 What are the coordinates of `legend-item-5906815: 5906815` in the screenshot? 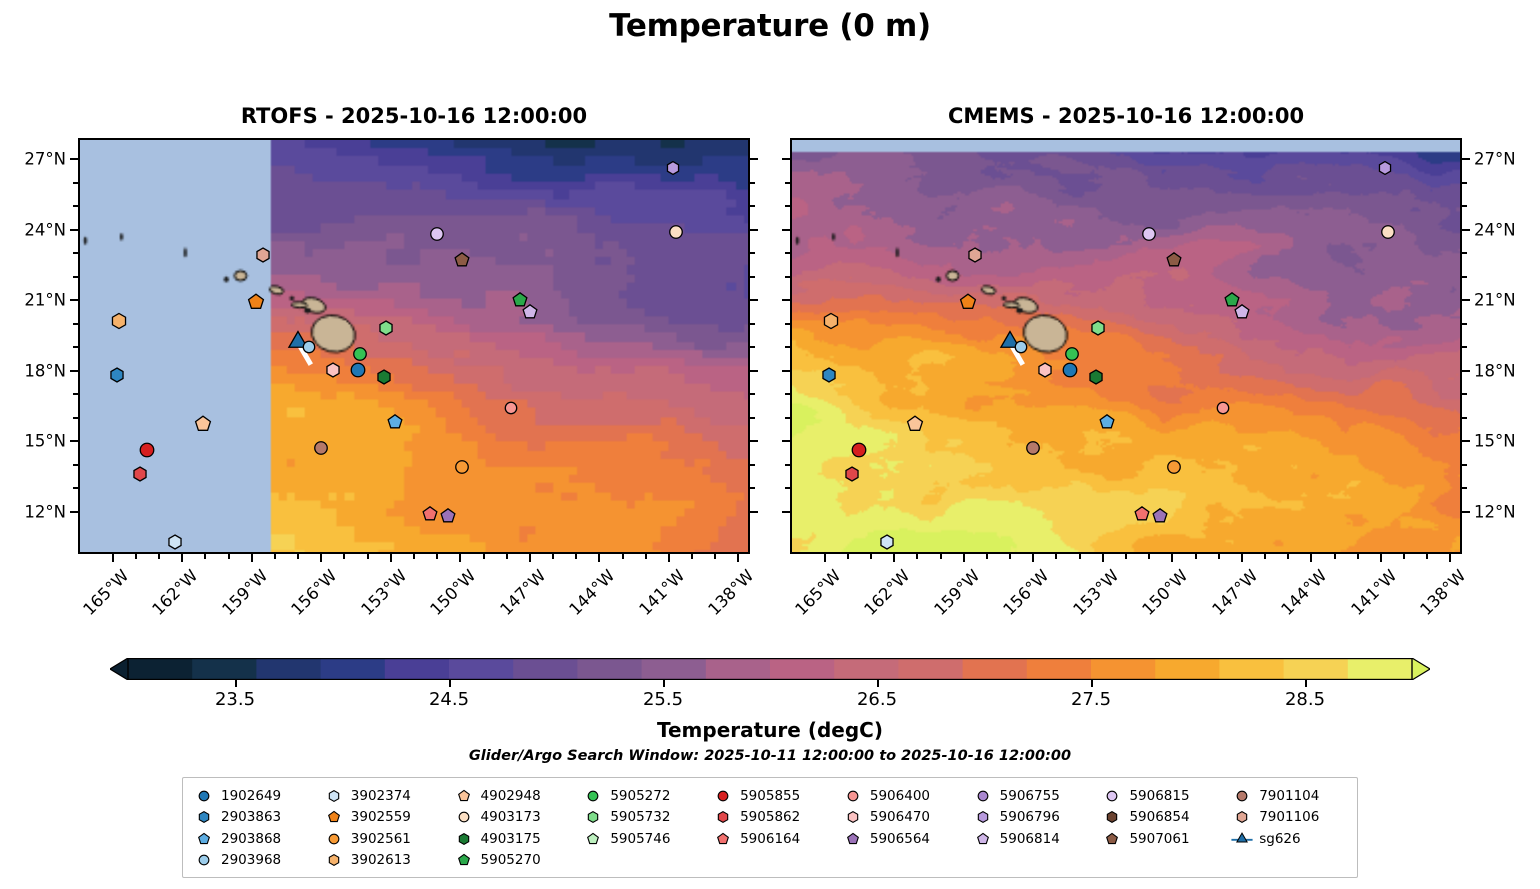 It's located at (1159, 796).